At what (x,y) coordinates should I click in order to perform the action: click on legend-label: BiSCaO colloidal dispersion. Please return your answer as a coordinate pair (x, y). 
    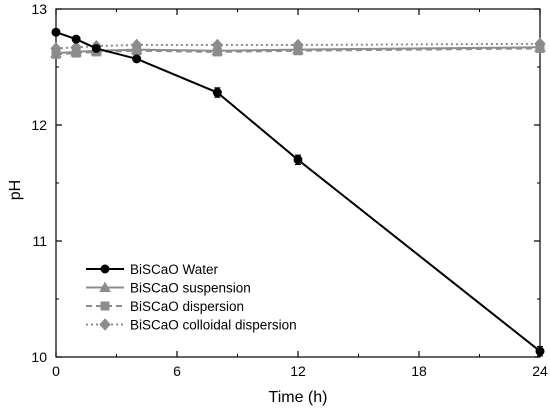
    Looking at the image, I should click on (213, 325).